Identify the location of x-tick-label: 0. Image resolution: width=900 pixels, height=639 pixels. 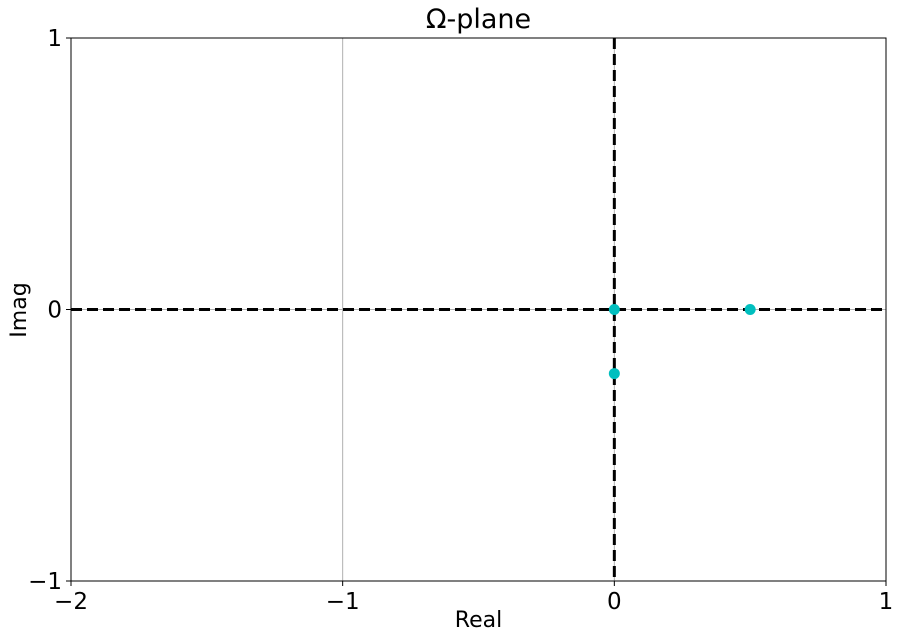
(614, 602).